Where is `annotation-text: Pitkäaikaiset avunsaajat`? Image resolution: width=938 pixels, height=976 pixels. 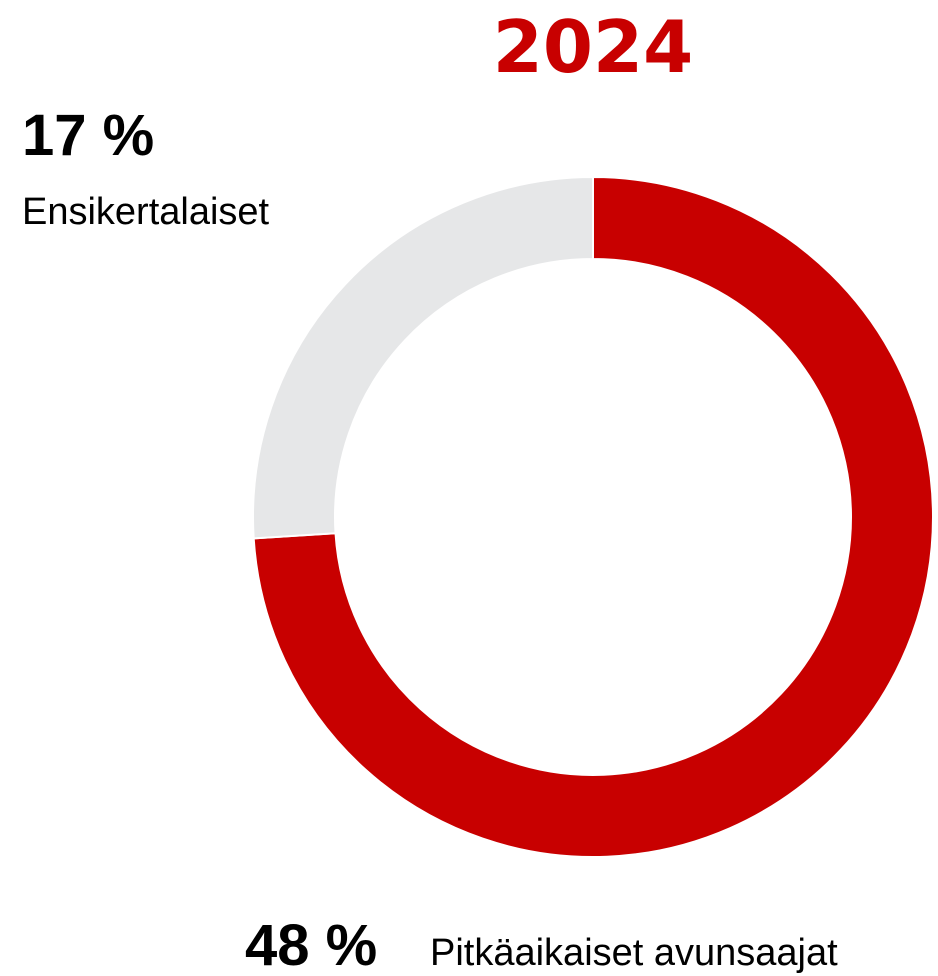 annotation-text: Pitkäaikaiset avunsaajat is located at coordinates (634, 953).